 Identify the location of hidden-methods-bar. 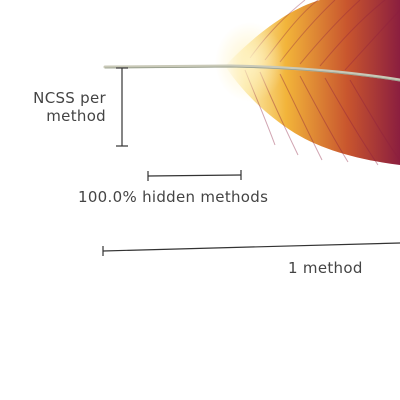
(194, 175).